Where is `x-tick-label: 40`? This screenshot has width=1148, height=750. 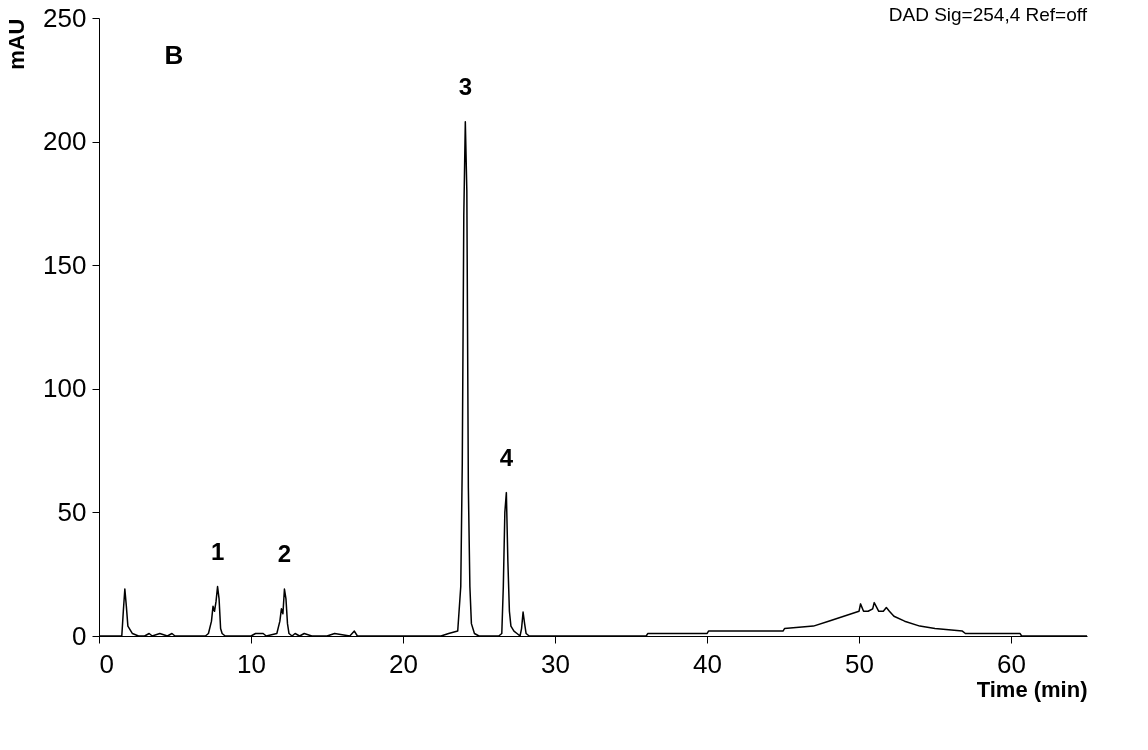
x-tick-label: 40 is located at coordinates (707, 663).